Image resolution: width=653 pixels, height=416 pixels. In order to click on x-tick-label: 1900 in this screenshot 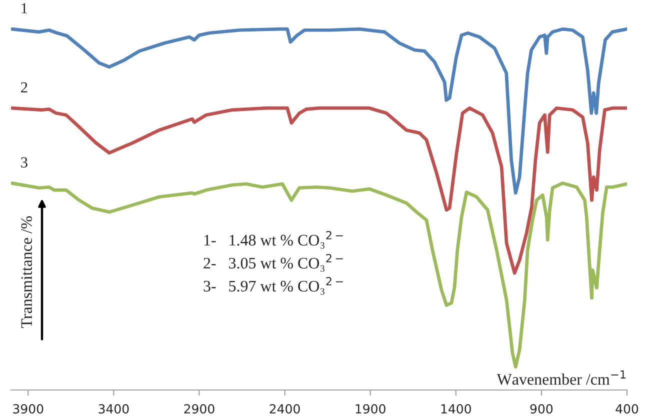, I will do `click(371, 409)`.